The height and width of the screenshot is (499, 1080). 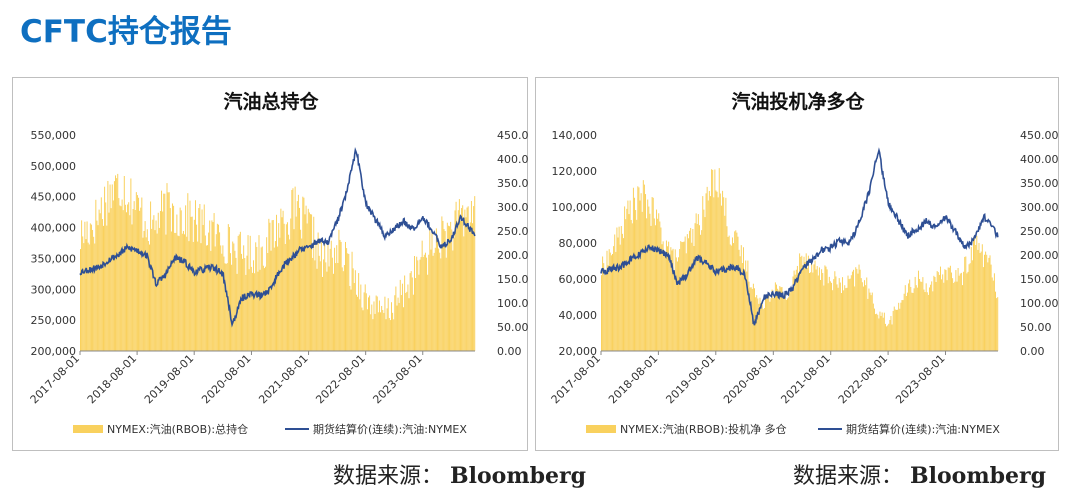 I want to click on y-right-tick-label: 400.00, so click(x=1039, y=159).